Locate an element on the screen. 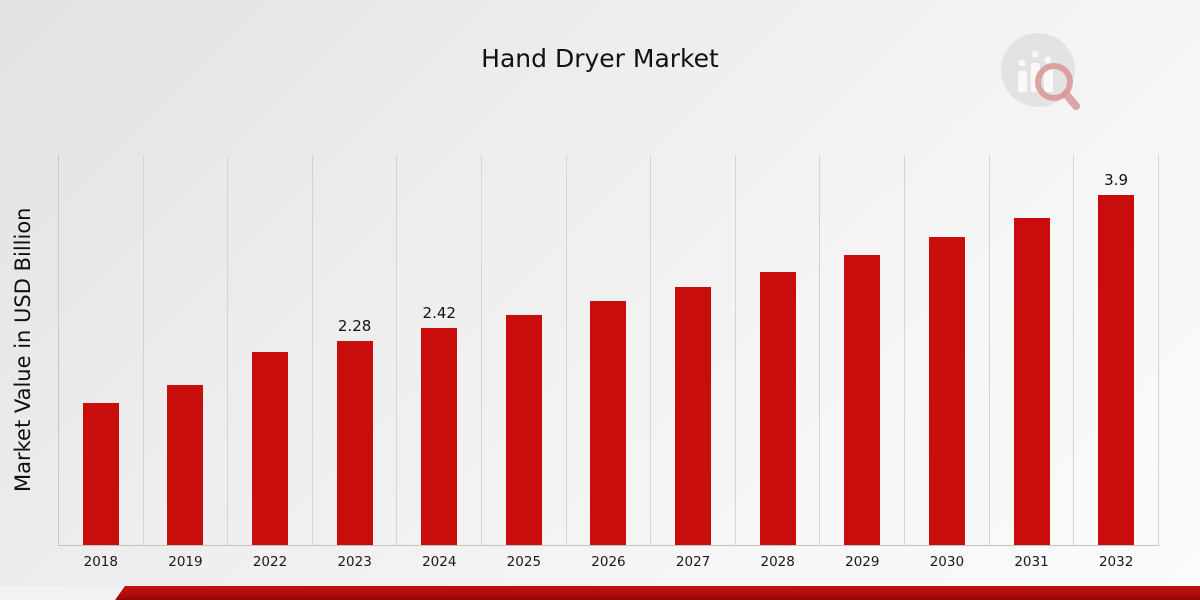 The width and height of the screenshot is (1200, 600). bar-cell: 3.9 2032 is located at coordinates (1116, 362).